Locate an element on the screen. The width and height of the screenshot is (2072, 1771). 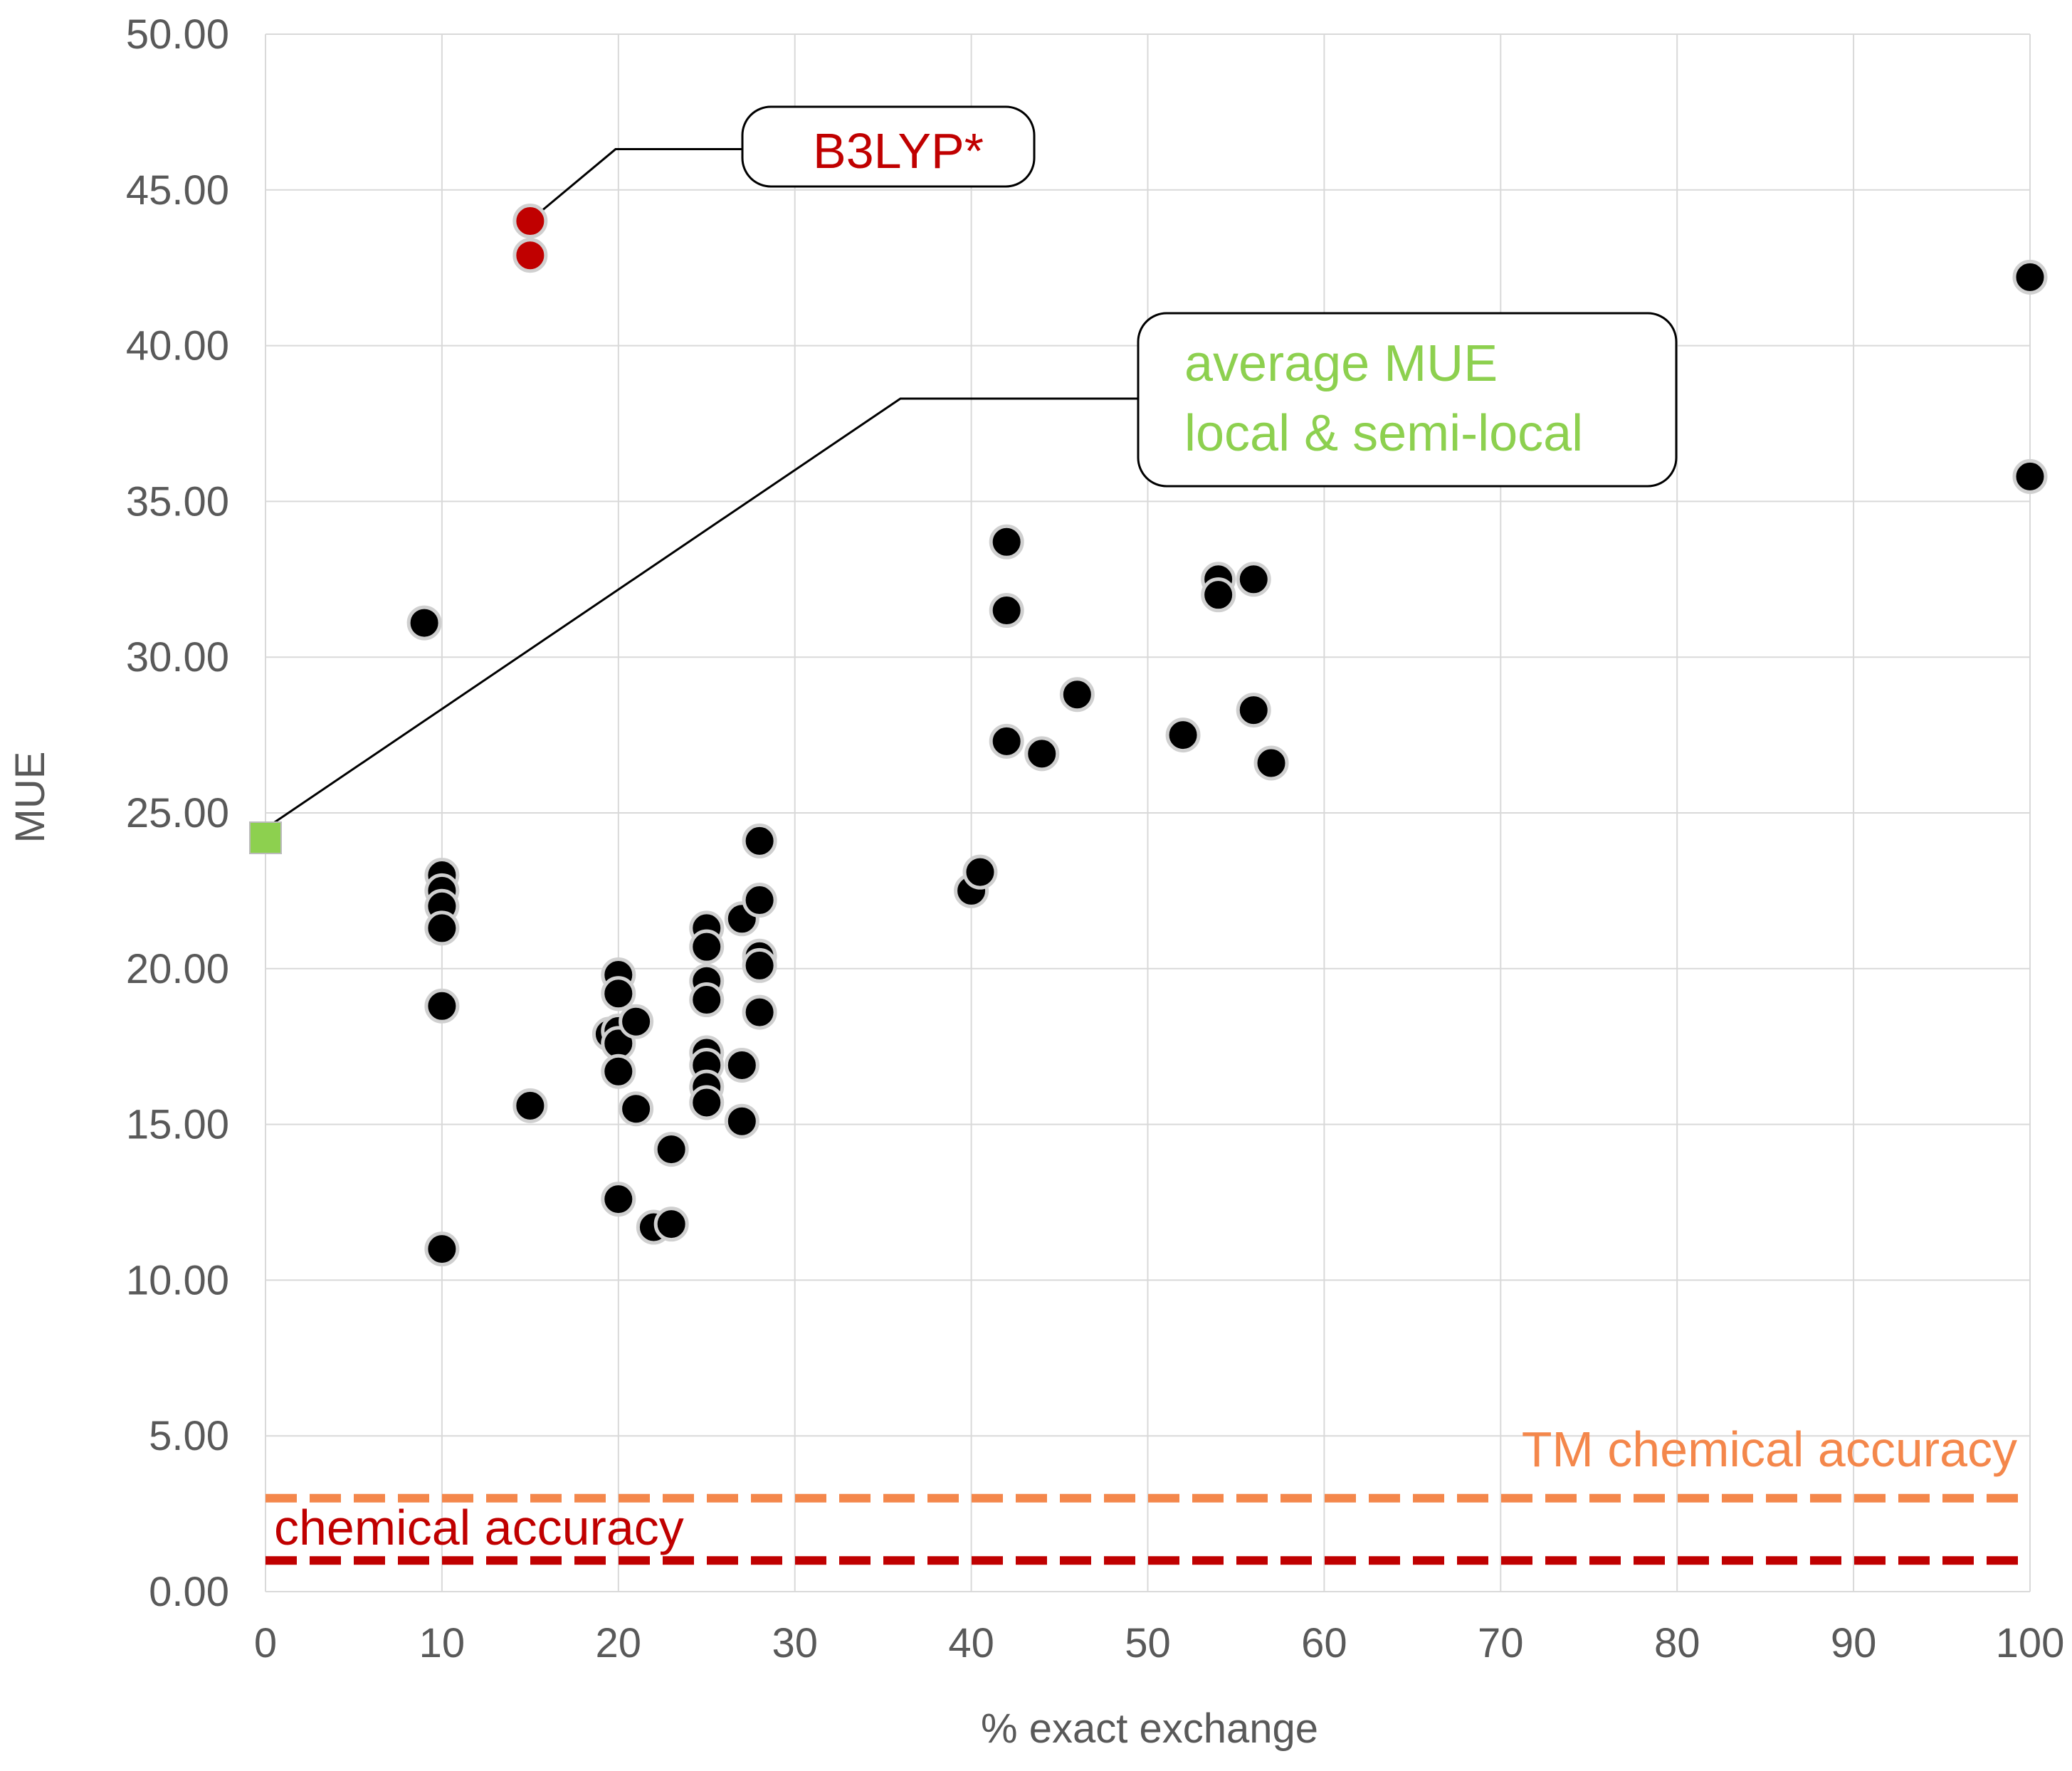
reference-lines is located at coordinates (1148, 1529).